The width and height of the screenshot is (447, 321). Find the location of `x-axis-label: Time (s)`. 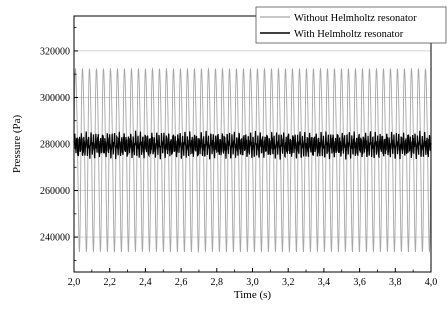

x-axis-label: Time (s) is located at coordinates (253, 295).